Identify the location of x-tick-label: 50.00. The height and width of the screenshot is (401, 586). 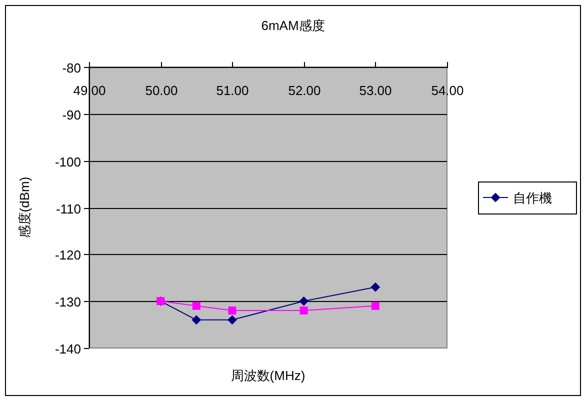
(161, 90).